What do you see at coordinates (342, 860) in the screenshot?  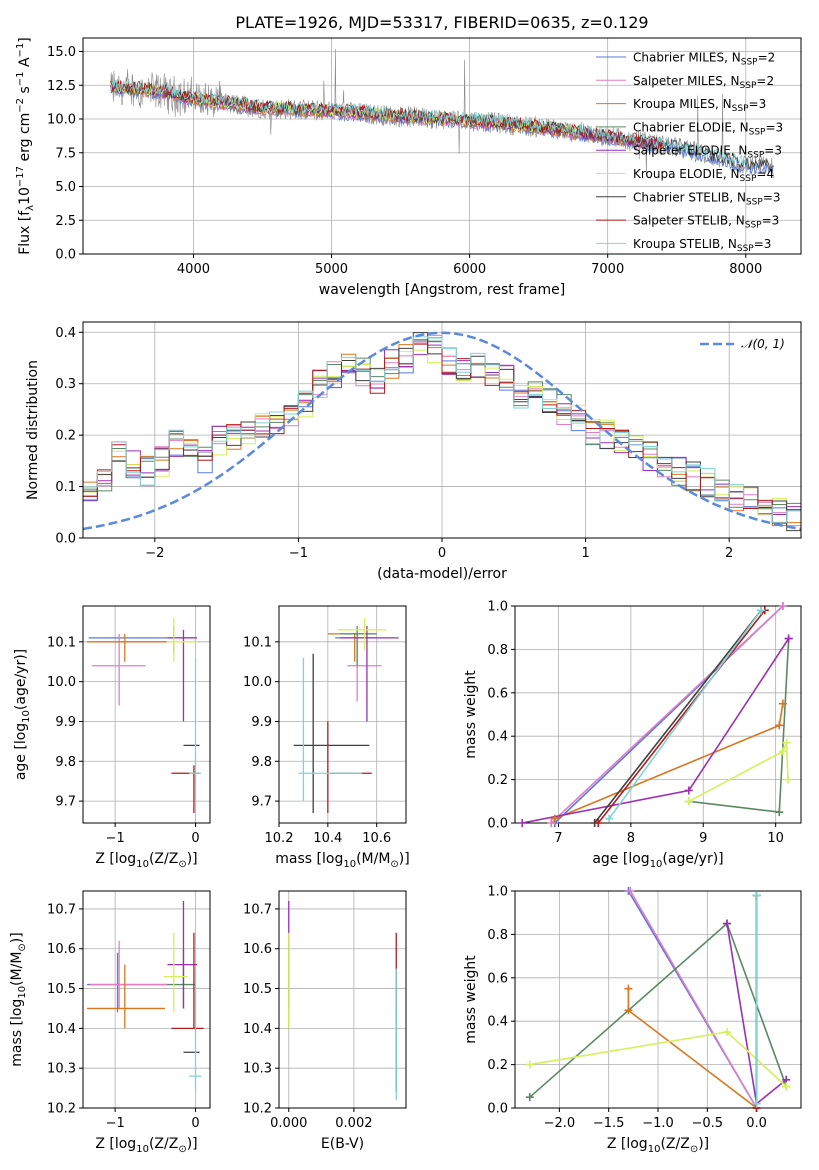 I see `x-axis-label: mass [log10(M/M⊙)]` at bounding box center [342, 860].